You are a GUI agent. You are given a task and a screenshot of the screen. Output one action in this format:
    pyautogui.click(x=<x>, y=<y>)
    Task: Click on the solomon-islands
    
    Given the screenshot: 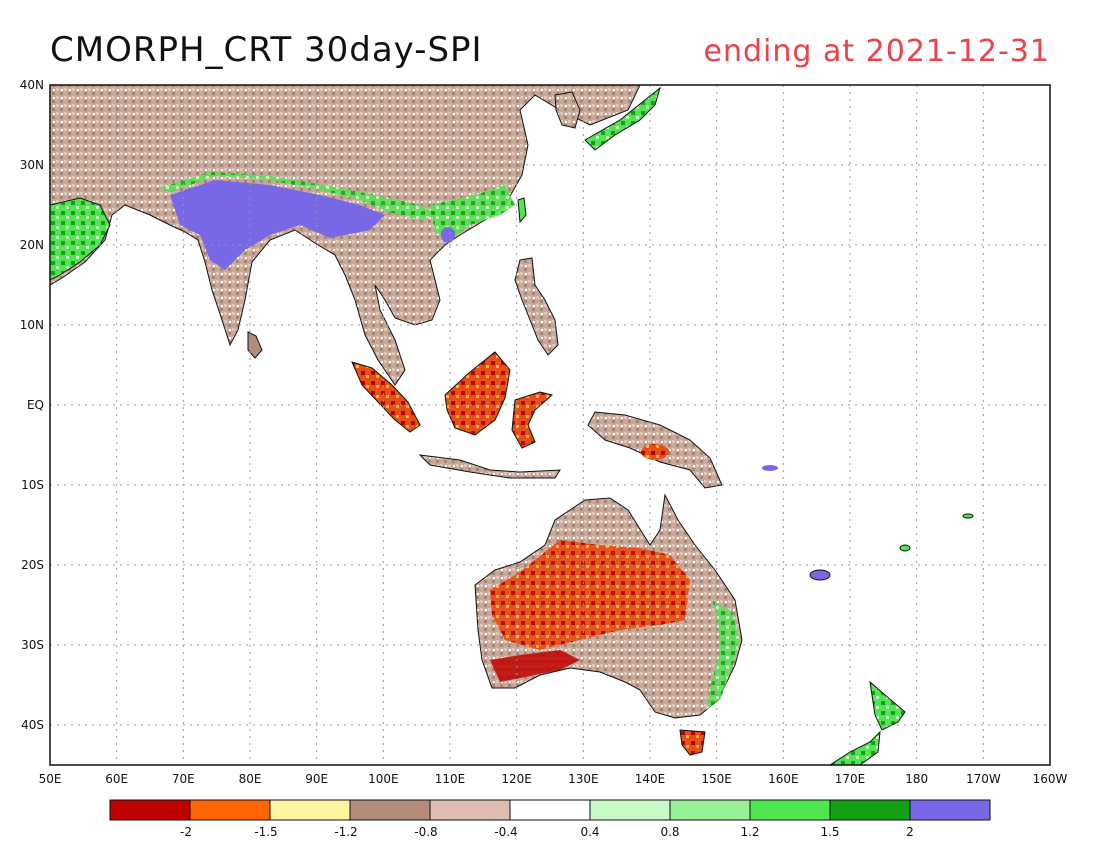 What is the action you would take?
    pyautogui.click(x=770, y=468)
    